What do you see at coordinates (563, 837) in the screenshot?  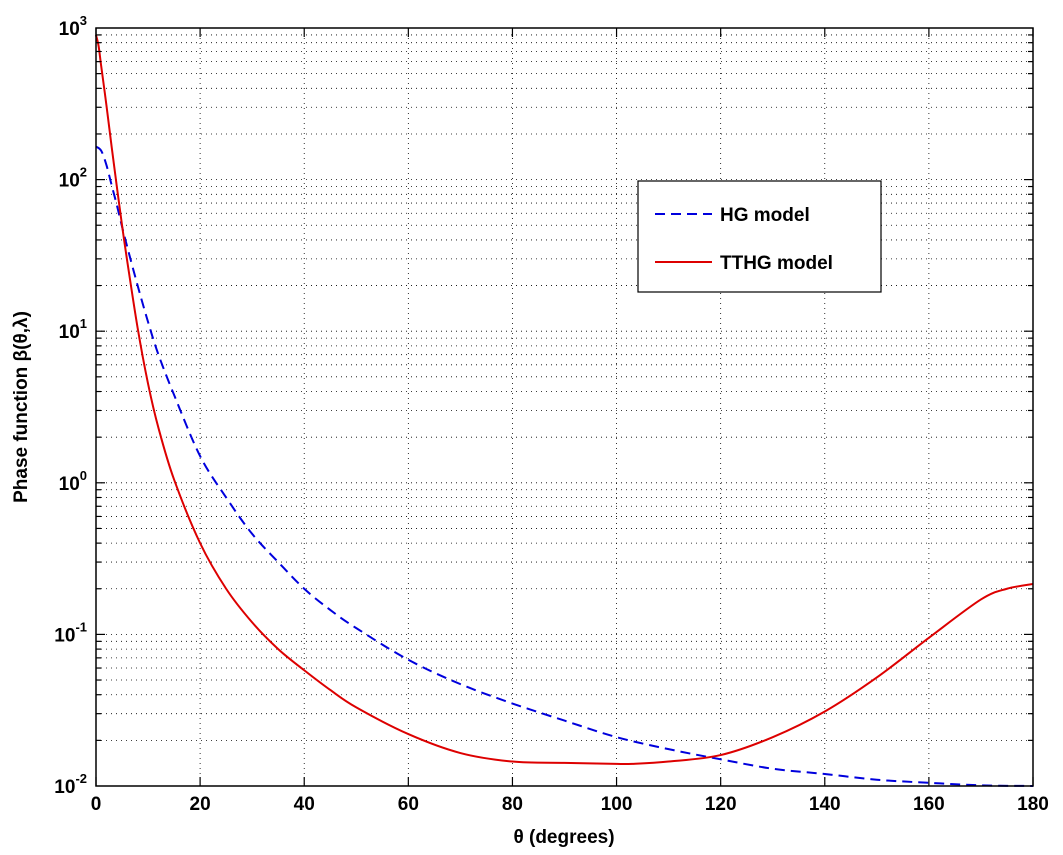 I see `x-axis-label: θ (degrees)` at bounding box center [563, 837].